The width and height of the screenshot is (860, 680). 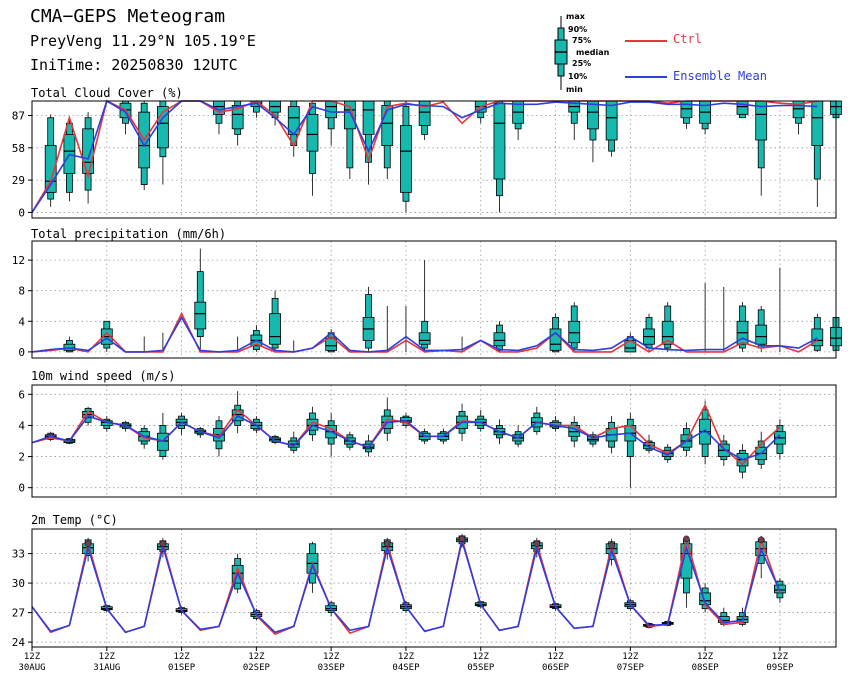 What do you see at coordinates (18, 613) in the screenshot?
I see `y-tick-label: 27` at bounding box center [18, 613].